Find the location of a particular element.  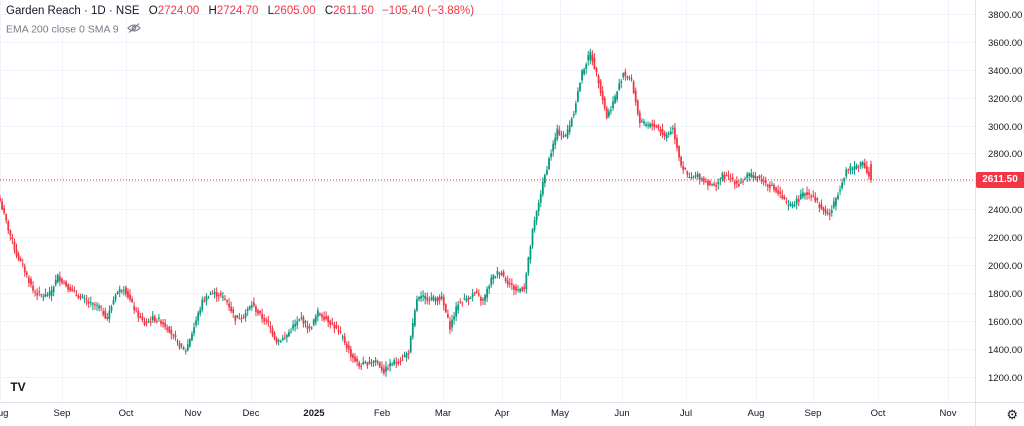

y-tick-label: 3400.00 is located at coordinates (1005, 71).